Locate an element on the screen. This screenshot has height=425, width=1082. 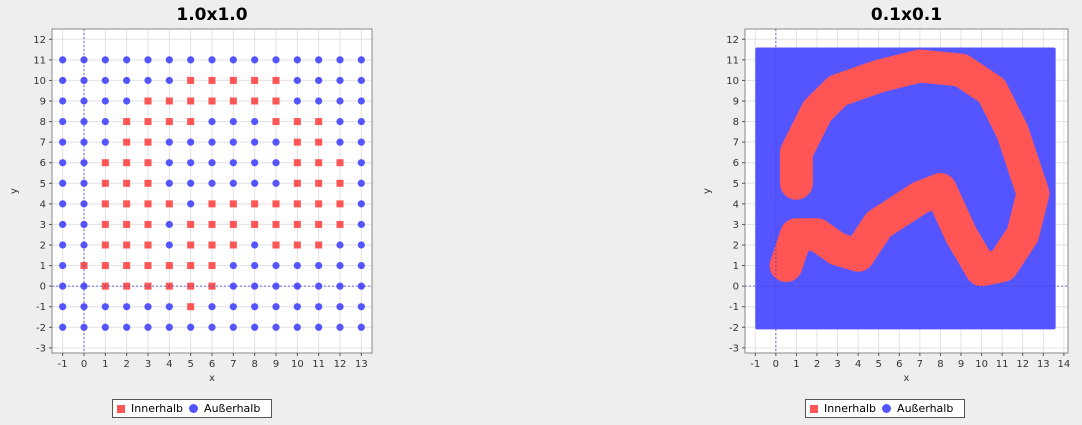
y-tick-label: 6 is located at coordinates (736, 163).